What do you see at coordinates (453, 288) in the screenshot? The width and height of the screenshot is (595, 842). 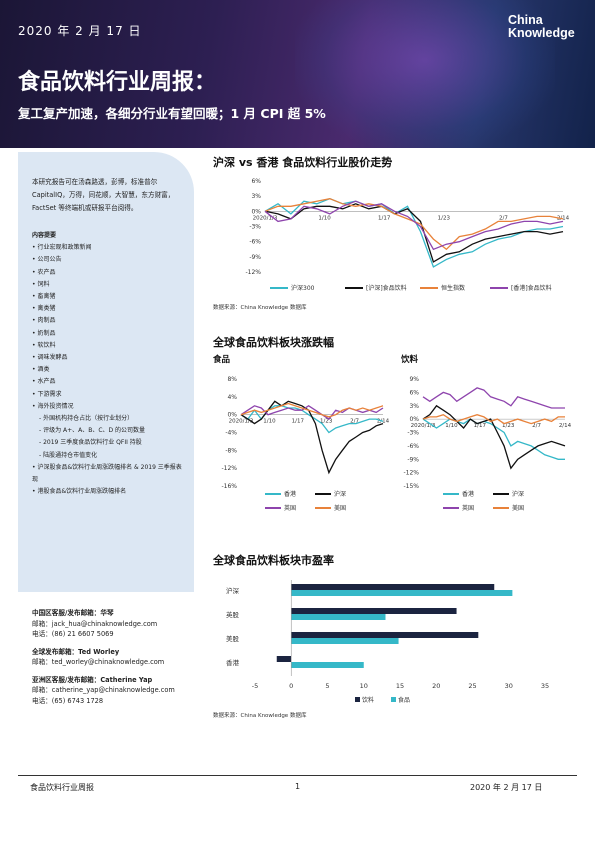 I see `legend-label: 恒生指数` at bounding box center [453, 288].